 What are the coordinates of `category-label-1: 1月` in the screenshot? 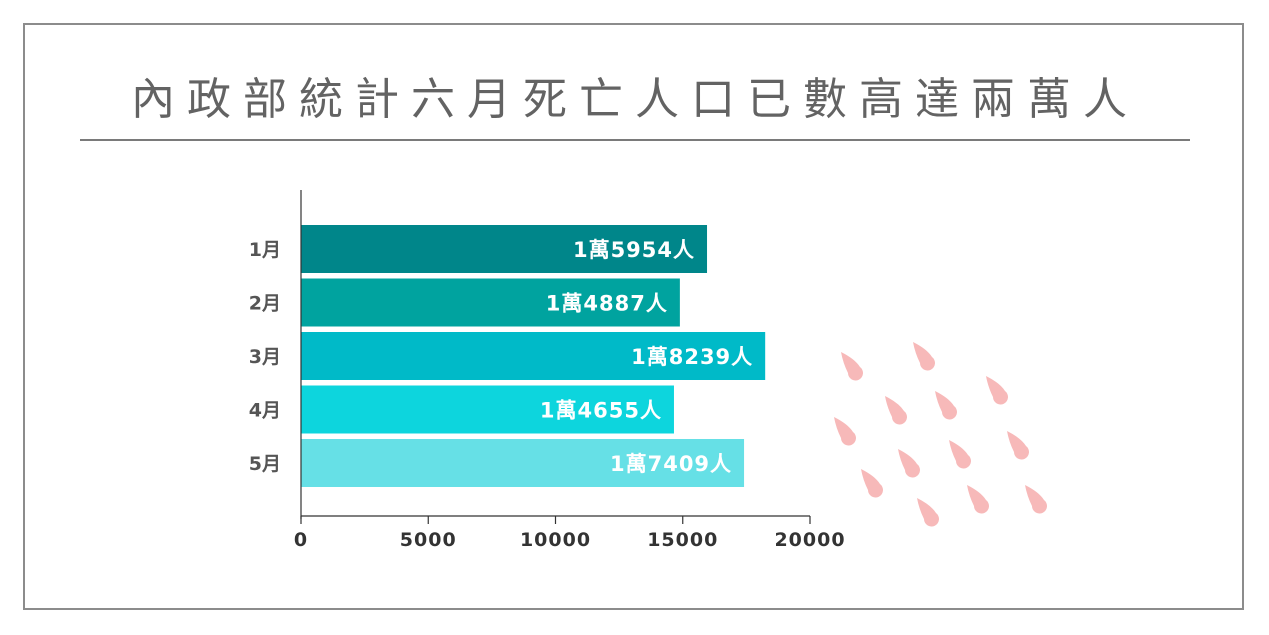 It's located at (265, 250).